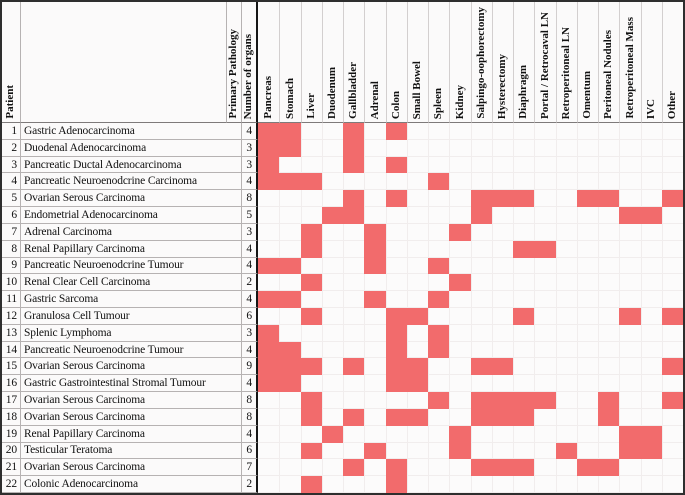 This screenshot has width=685, height=495. I want to click on organ-column-header: Omentum, so click(587, 62).